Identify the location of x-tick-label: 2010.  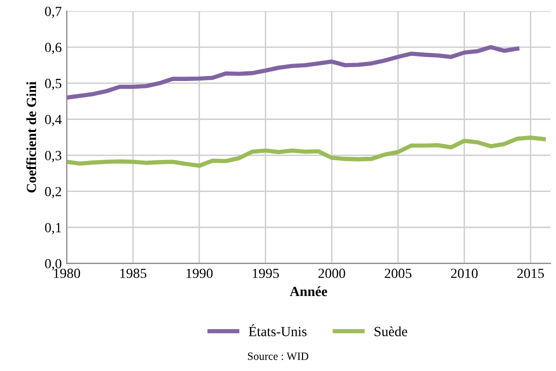
(464, 273).